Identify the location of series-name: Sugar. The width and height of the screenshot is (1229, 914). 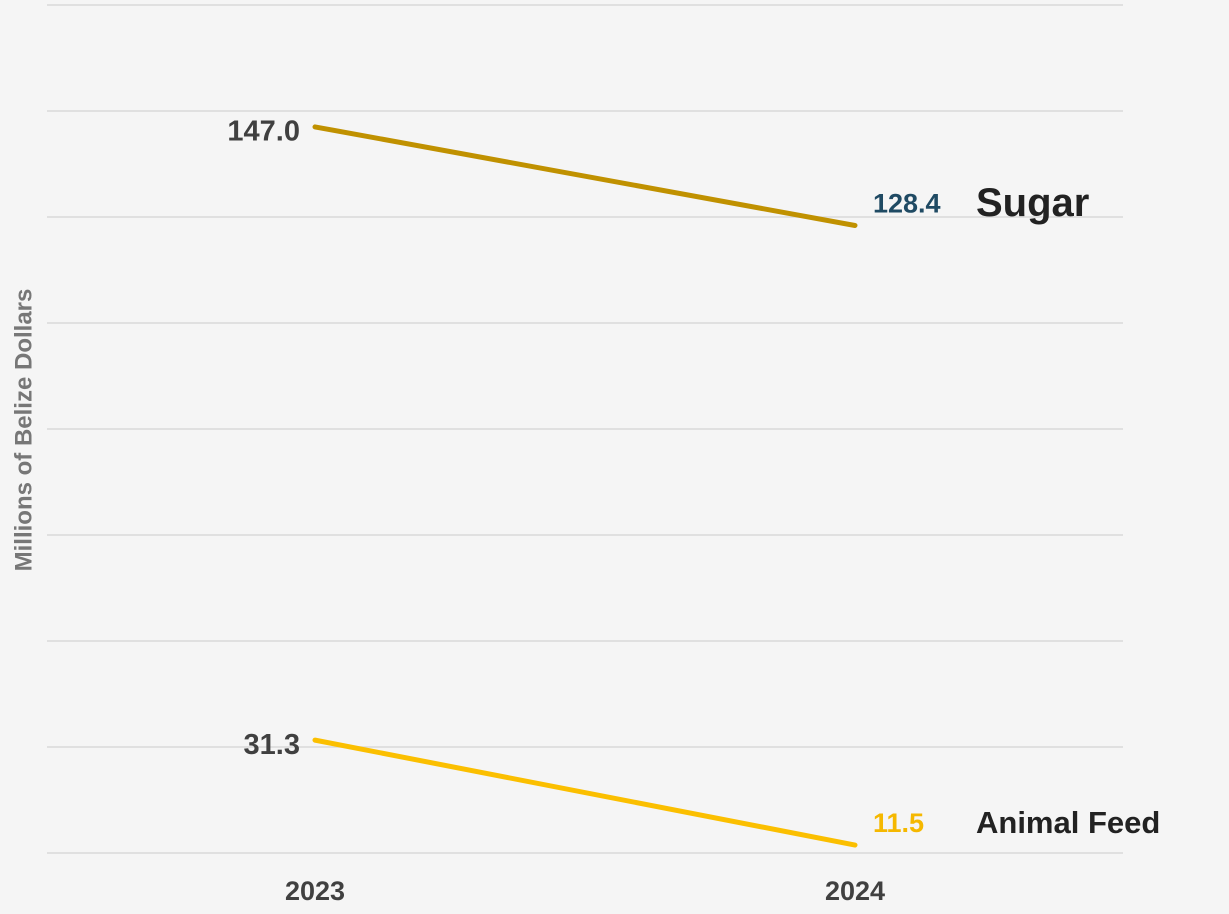
(1032, 203).